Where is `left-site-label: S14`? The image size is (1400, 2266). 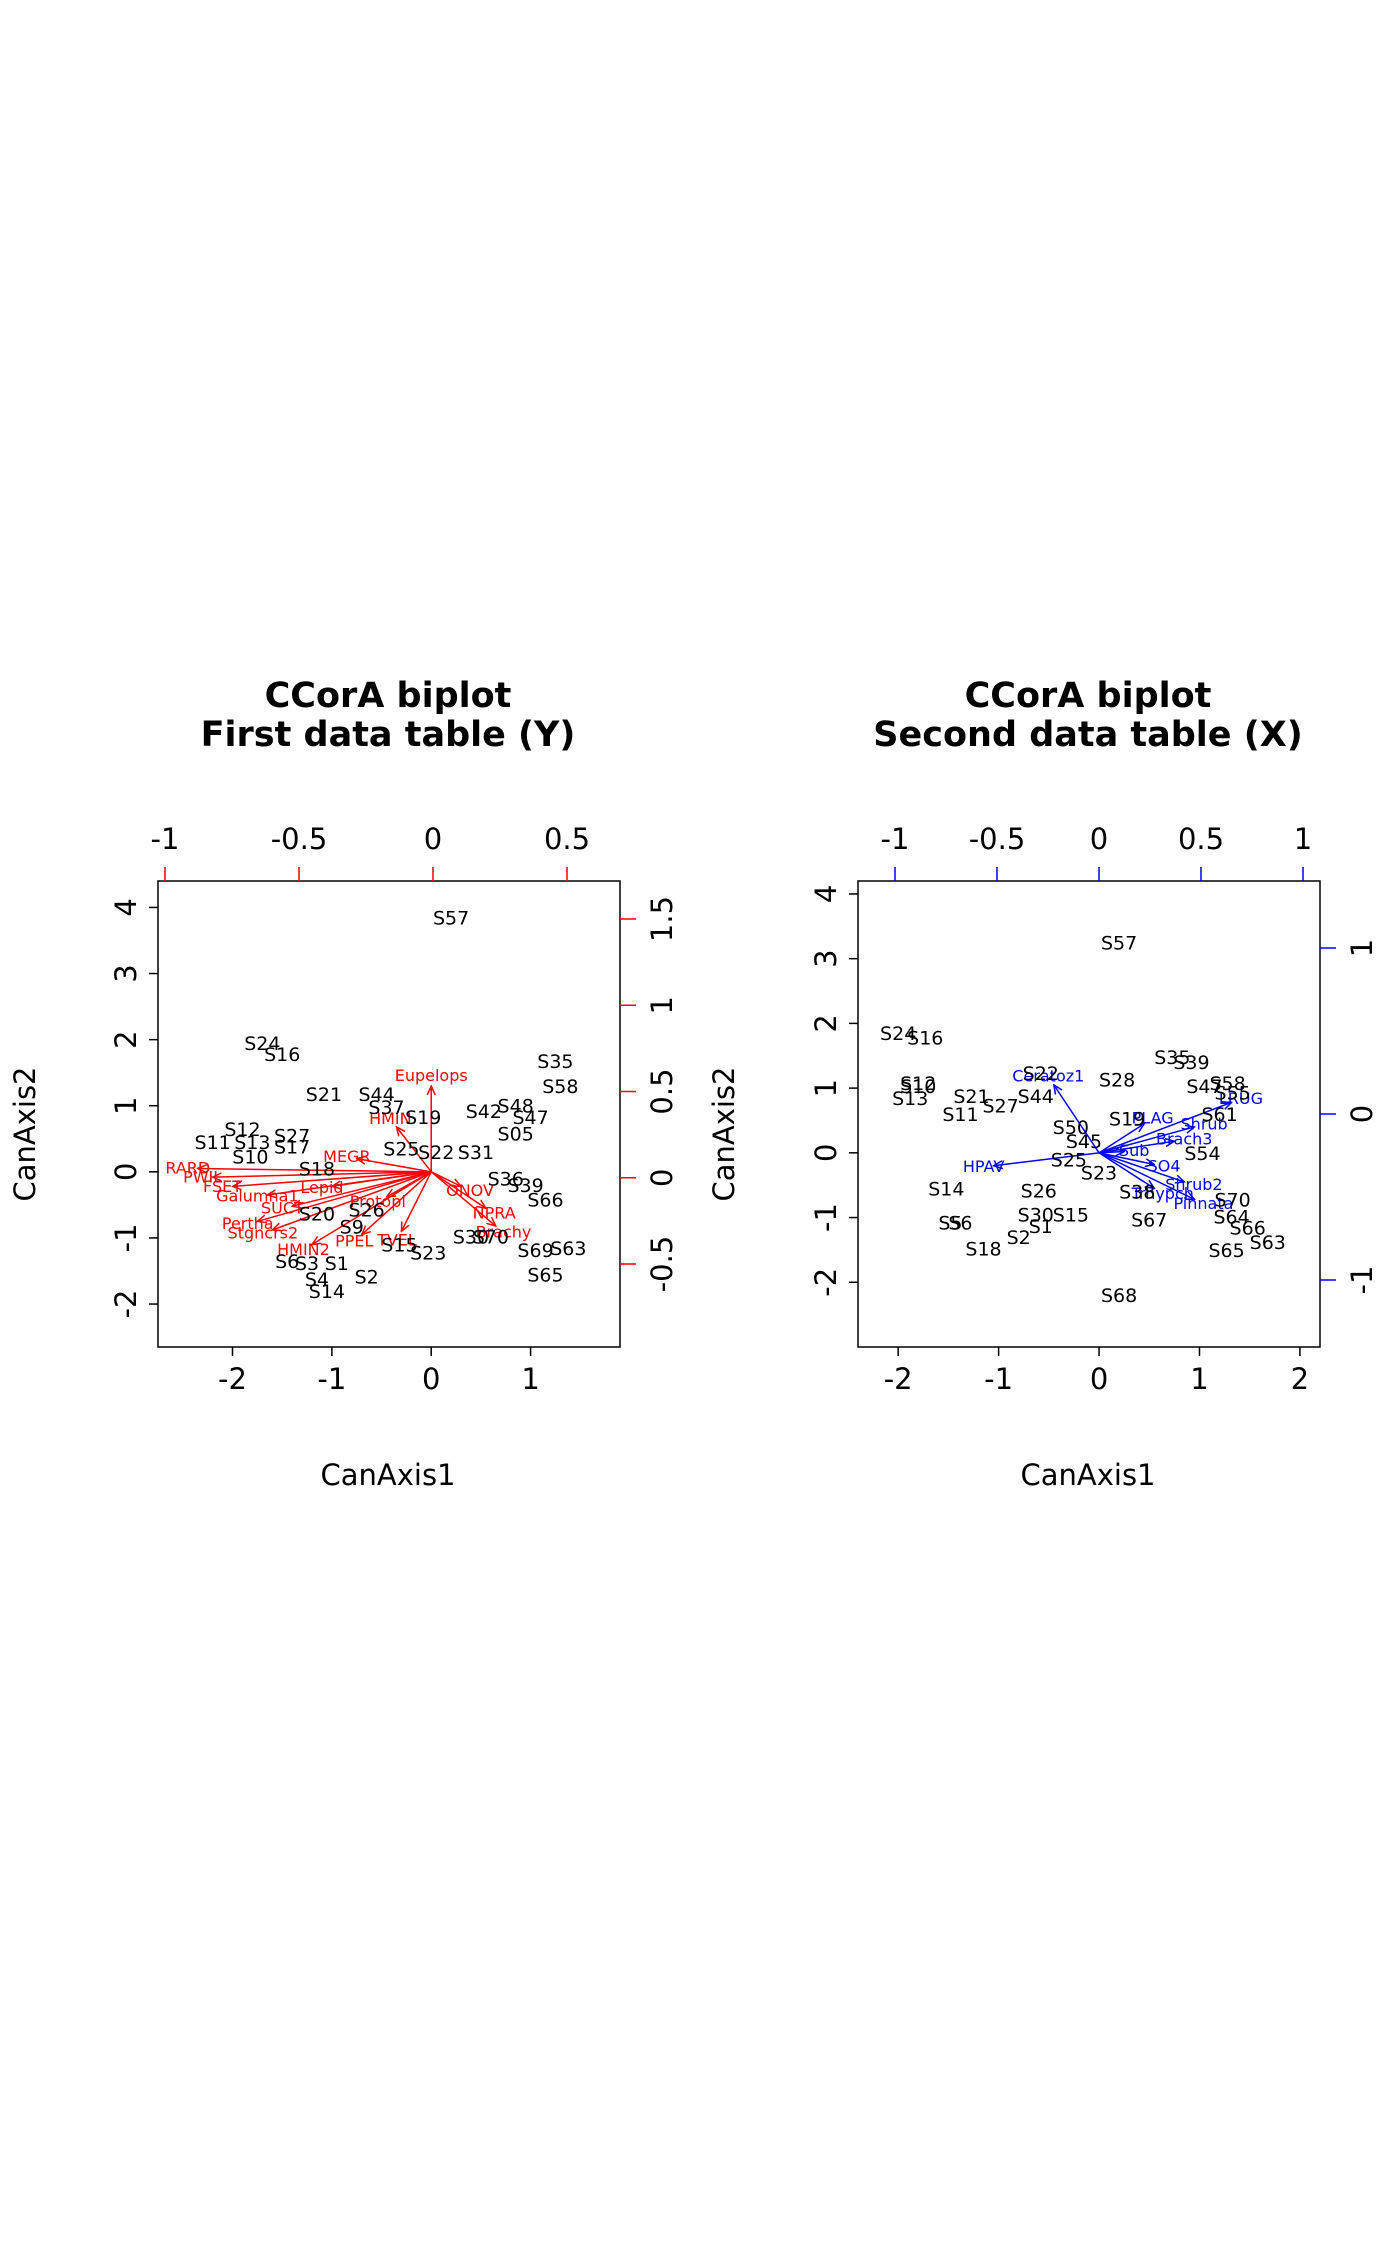
left-site-label: S14 is located at coordinates (327, 1292).